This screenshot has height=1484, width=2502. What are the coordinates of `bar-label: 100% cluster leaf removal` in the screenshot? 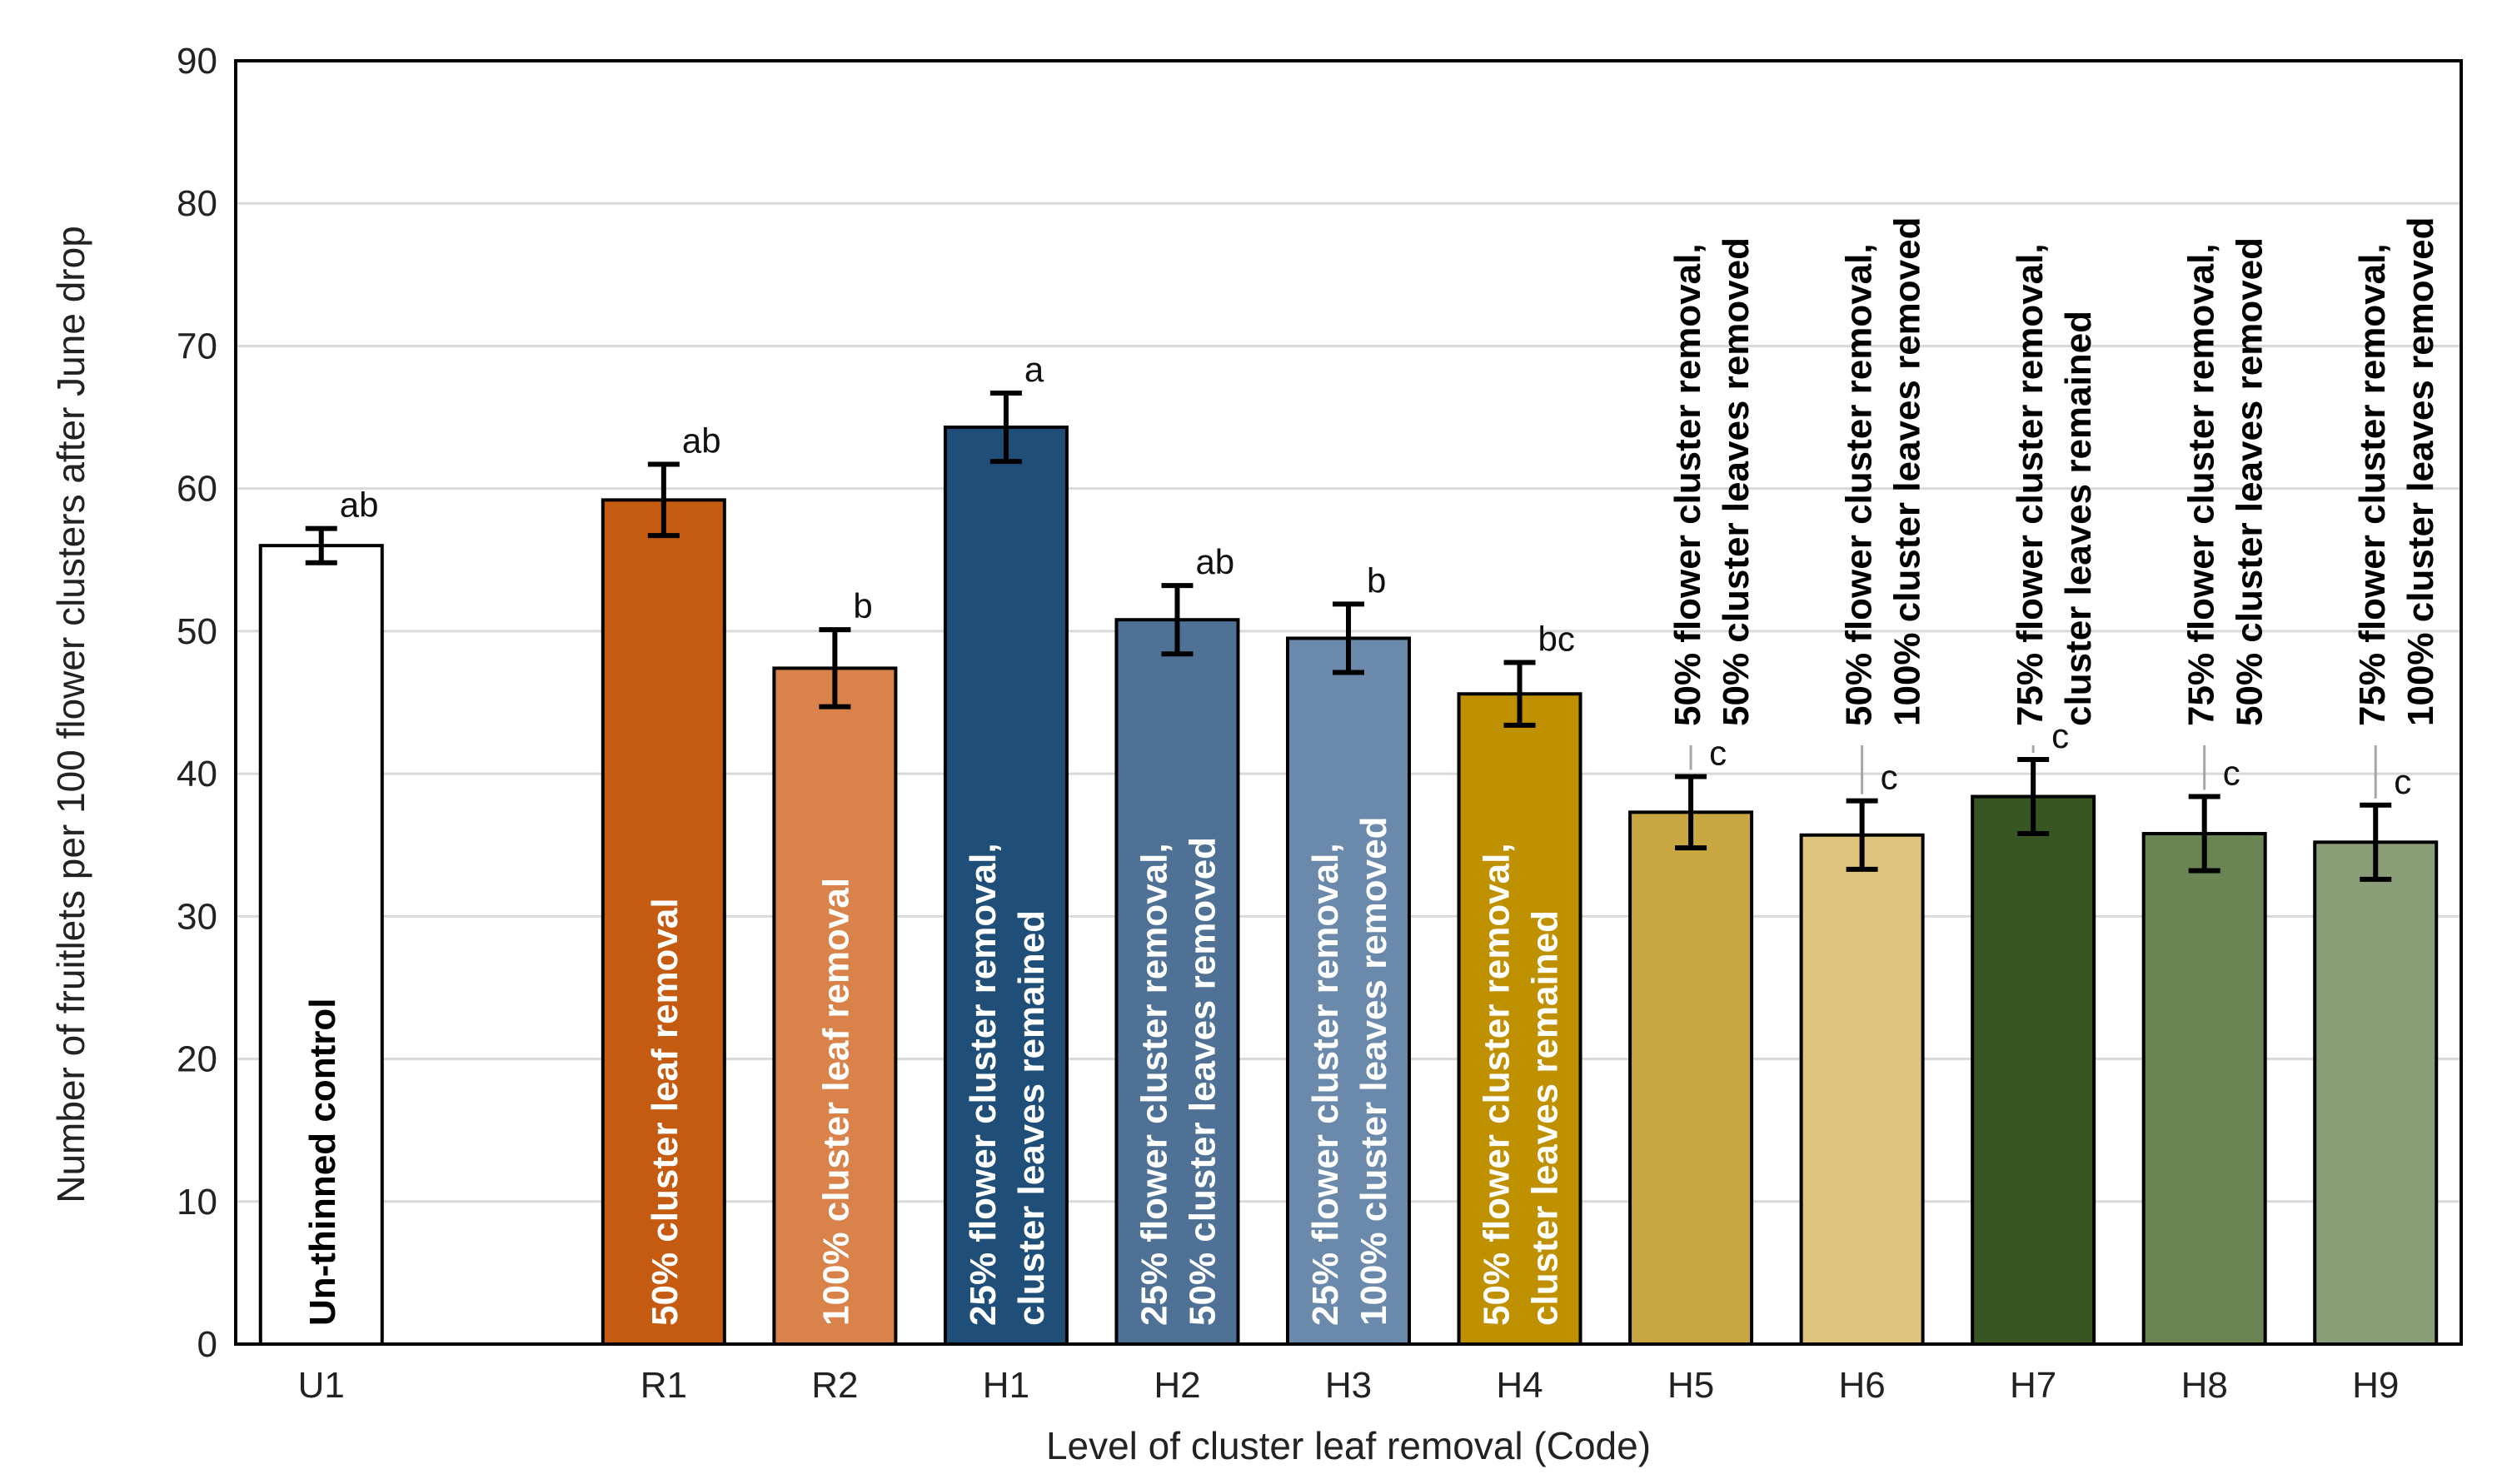 It's located at (835, 1102).